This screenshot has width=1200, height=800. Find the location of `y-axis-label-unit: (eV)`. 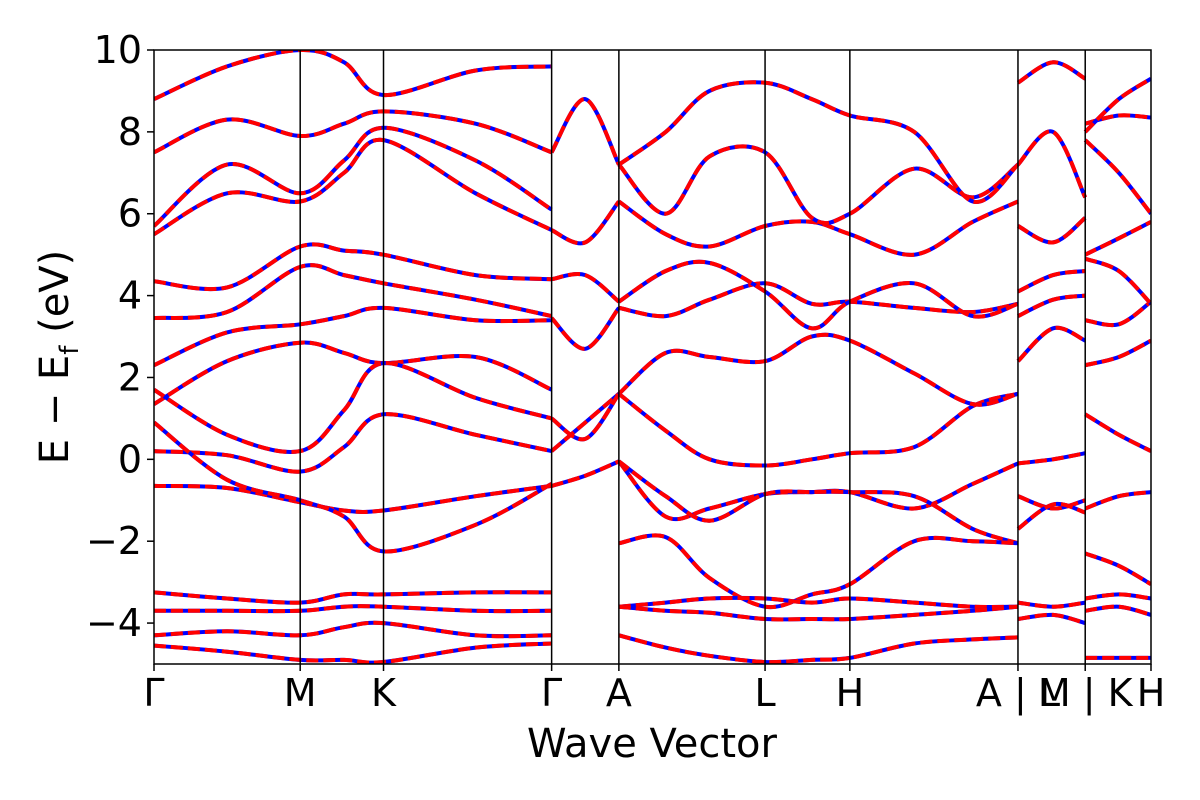

y-axis-label-unit: (eV) is located at coordinates (55, 298).